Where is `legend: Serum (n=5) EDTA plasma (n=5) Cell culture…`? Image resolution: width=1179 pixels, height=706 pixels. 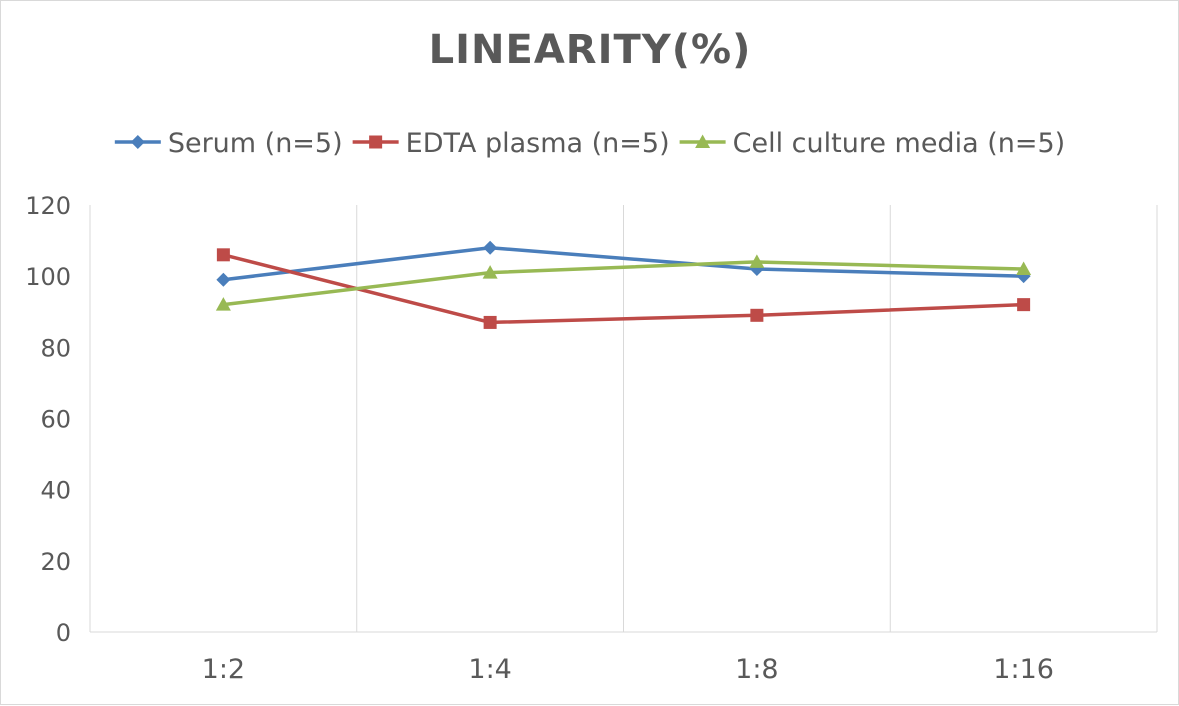
legend: Serum (n=5) EDTA plasma (n=5) Cell culture… is located at coordinates (590, 143).